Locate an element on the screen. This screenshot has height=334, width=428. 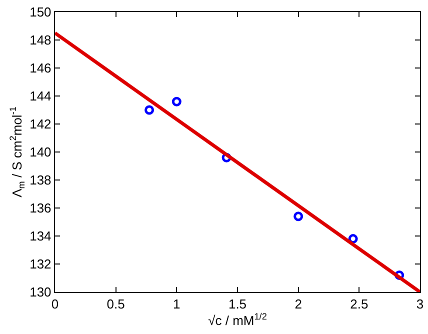
x-tick-label: 2.5 is located at coordinates (359, 304).